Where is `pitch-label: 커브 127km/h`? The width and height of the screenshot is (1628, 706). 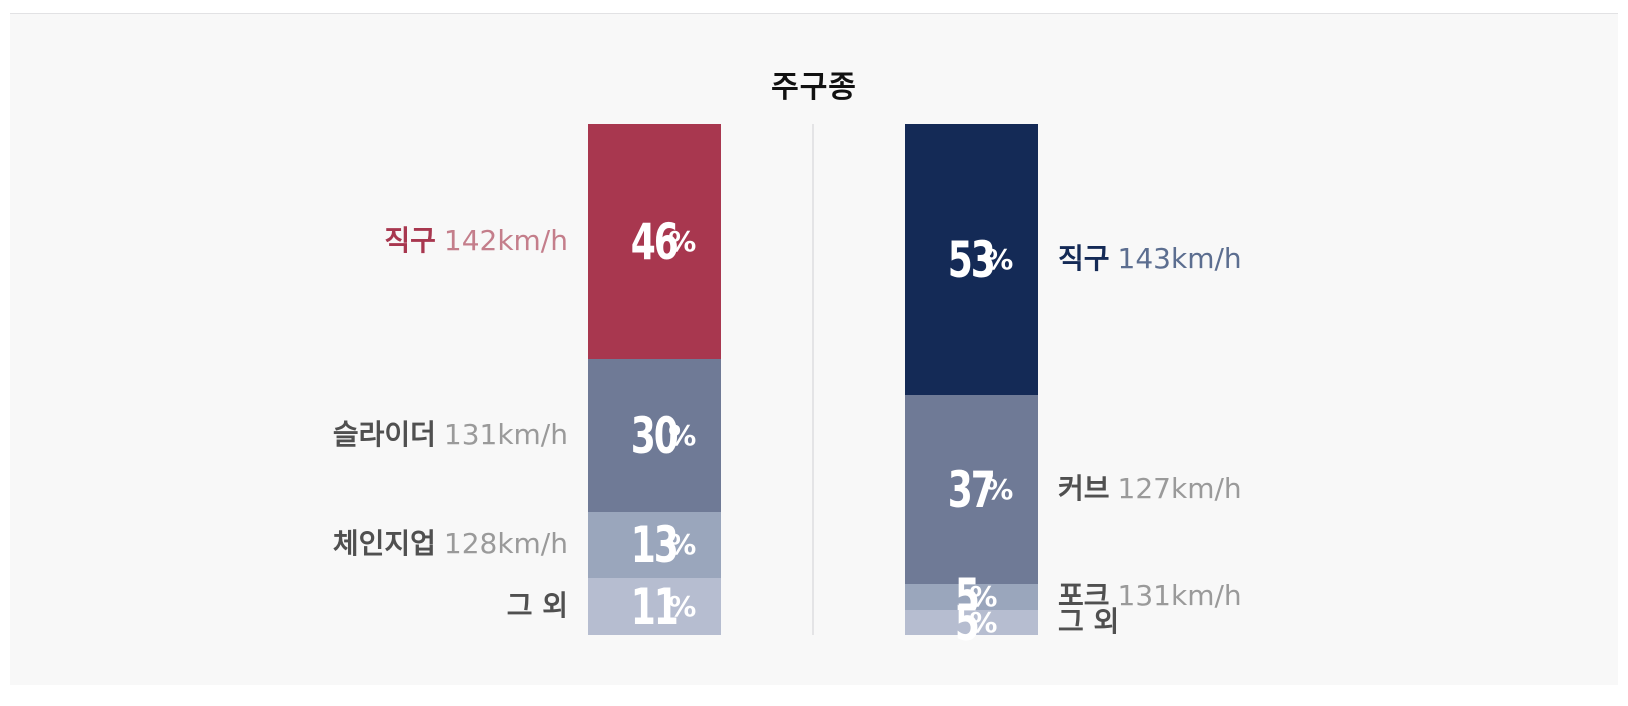 pitch-label: 커브 127km/h is located at coordinates (1150, 488).